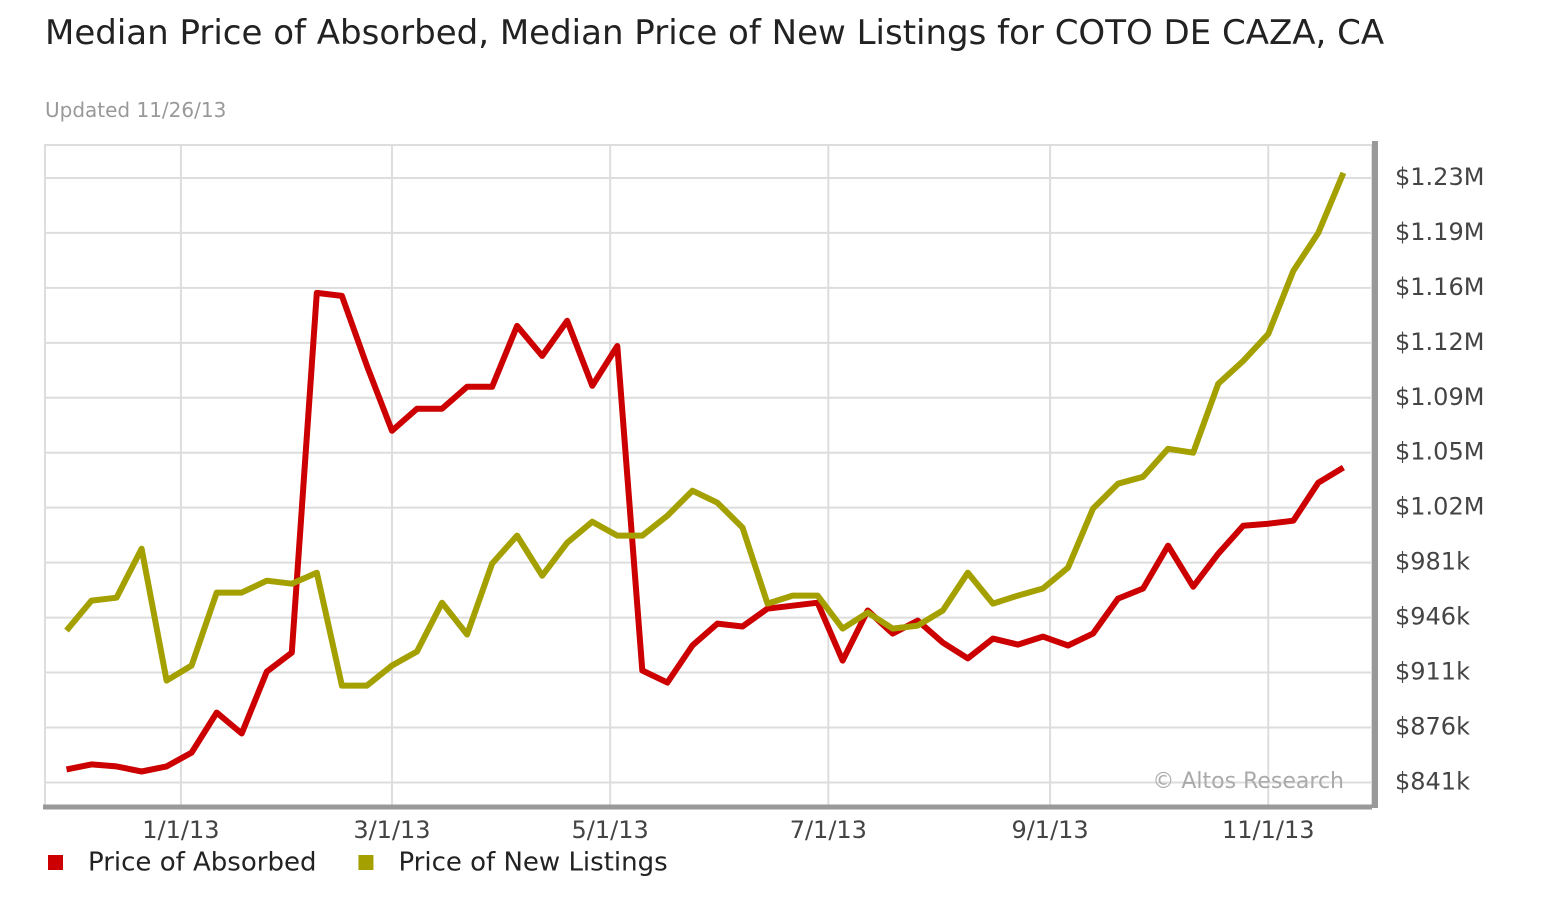  I want to click on y-tick-label: $841k, so click(1432, 781).